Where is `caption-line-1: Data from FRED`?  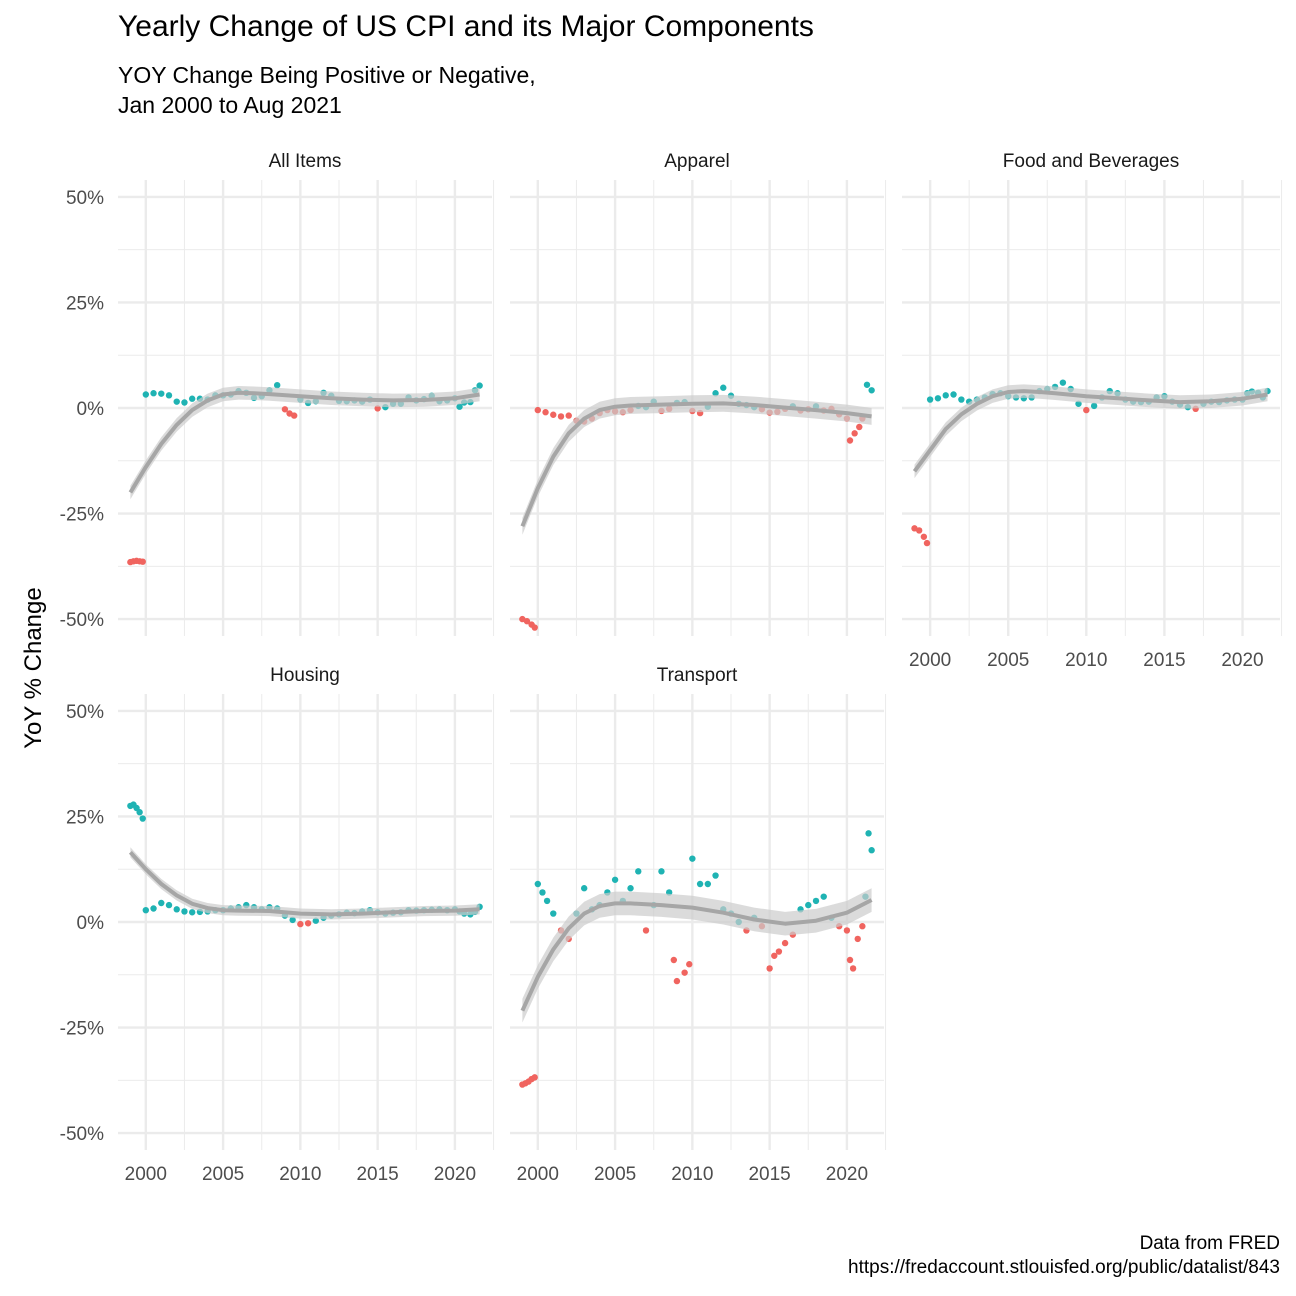
caption-line-1: Data from FRED is located at coordinates (1209, 1243).